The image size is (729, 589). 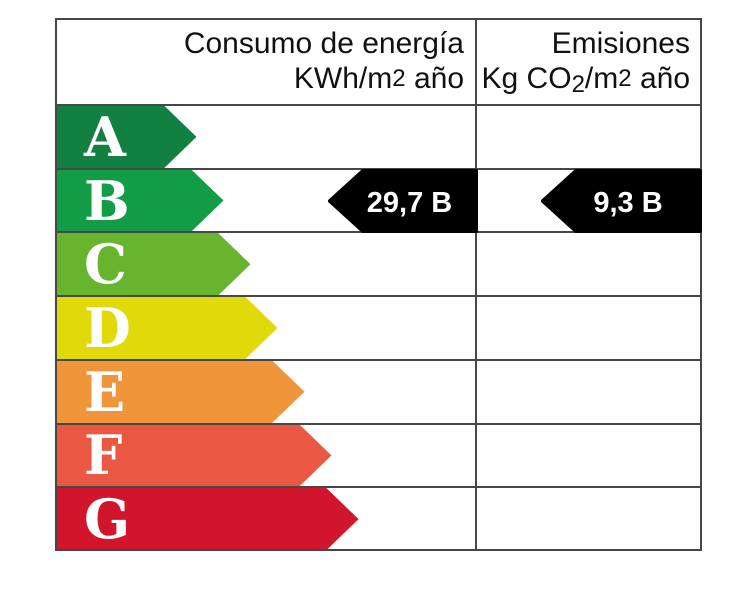 What do you see at coordinates (526, 78) in the screenshot?
I see `unit-text: Kg CO` at bounding box center [526, 78].